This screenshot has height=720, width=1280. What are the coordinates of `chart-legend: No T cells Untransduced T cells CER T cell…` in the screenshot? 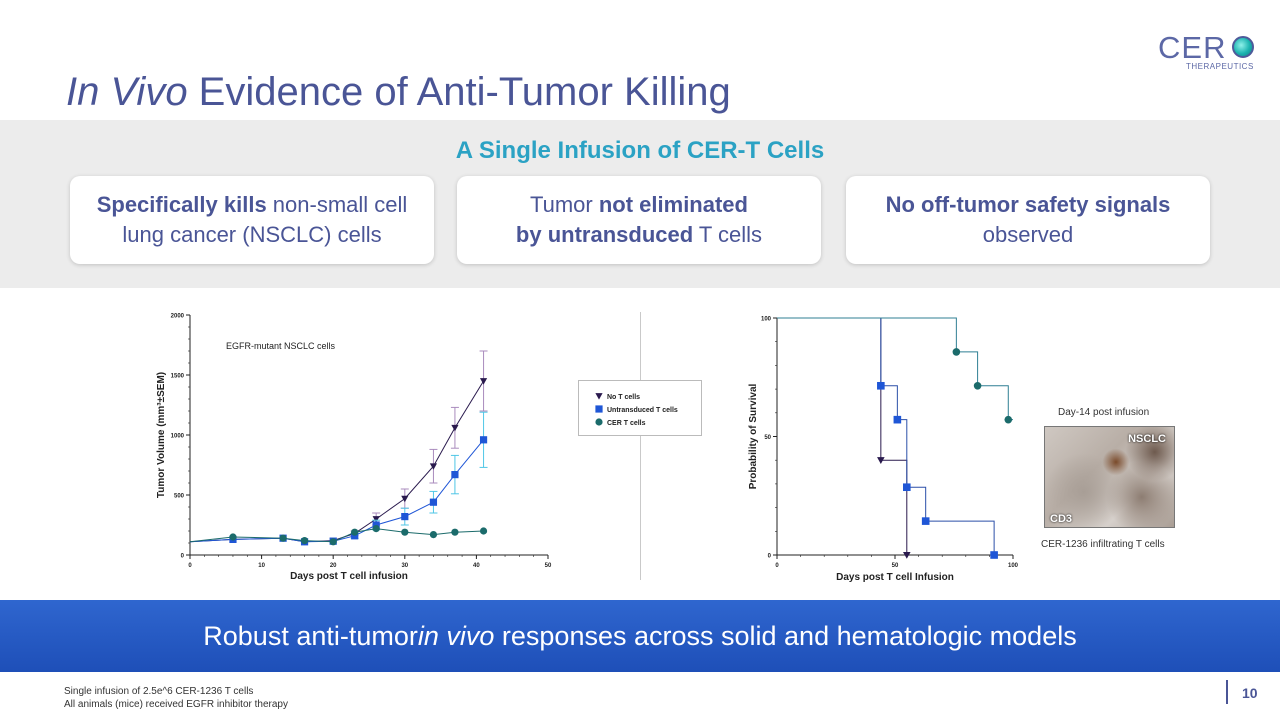 It's located at (640, 408).